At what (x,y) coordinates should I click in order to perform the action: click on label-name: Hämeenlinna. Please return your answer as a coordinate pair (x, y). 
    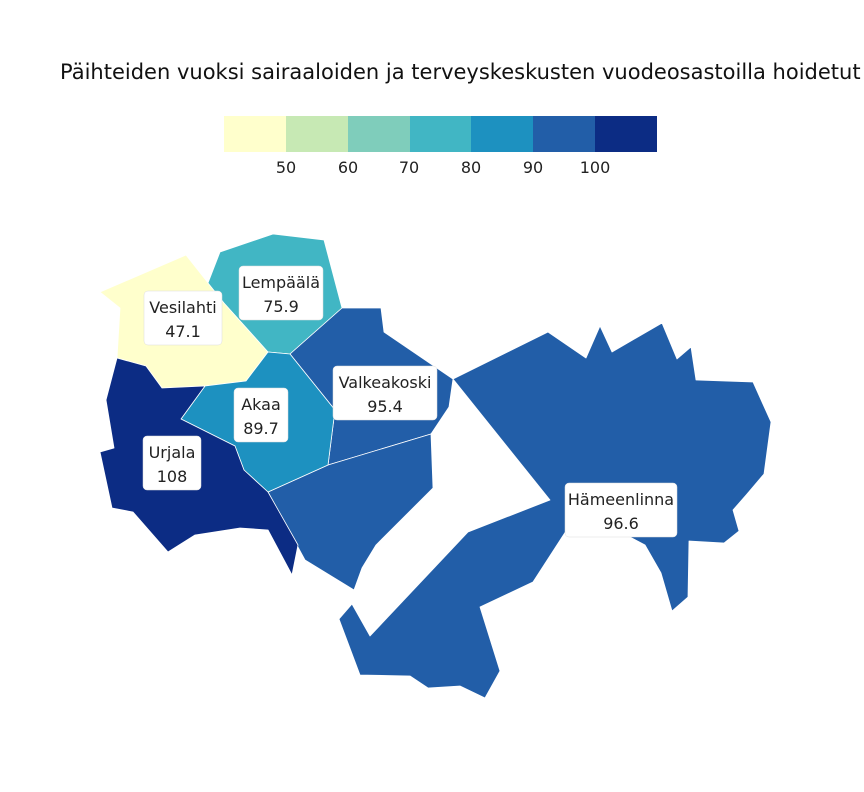
    Looking at the image, I should click on (621, 499).